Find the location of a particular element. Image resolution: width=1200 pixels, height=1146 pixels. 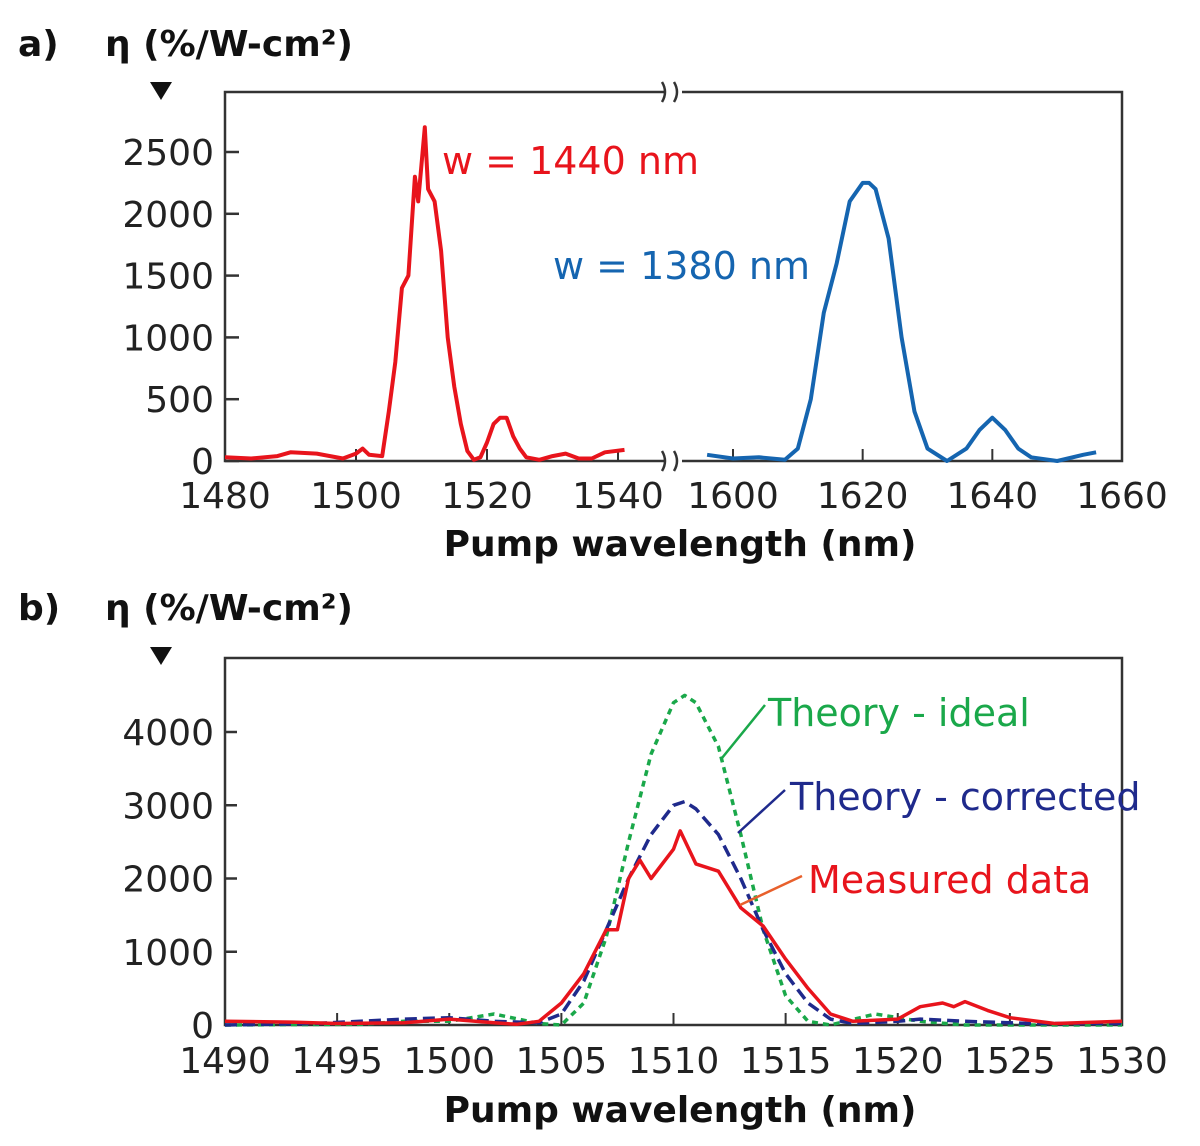

x-tick-label-b: 1530 is located at coordinates (1122, 1061).